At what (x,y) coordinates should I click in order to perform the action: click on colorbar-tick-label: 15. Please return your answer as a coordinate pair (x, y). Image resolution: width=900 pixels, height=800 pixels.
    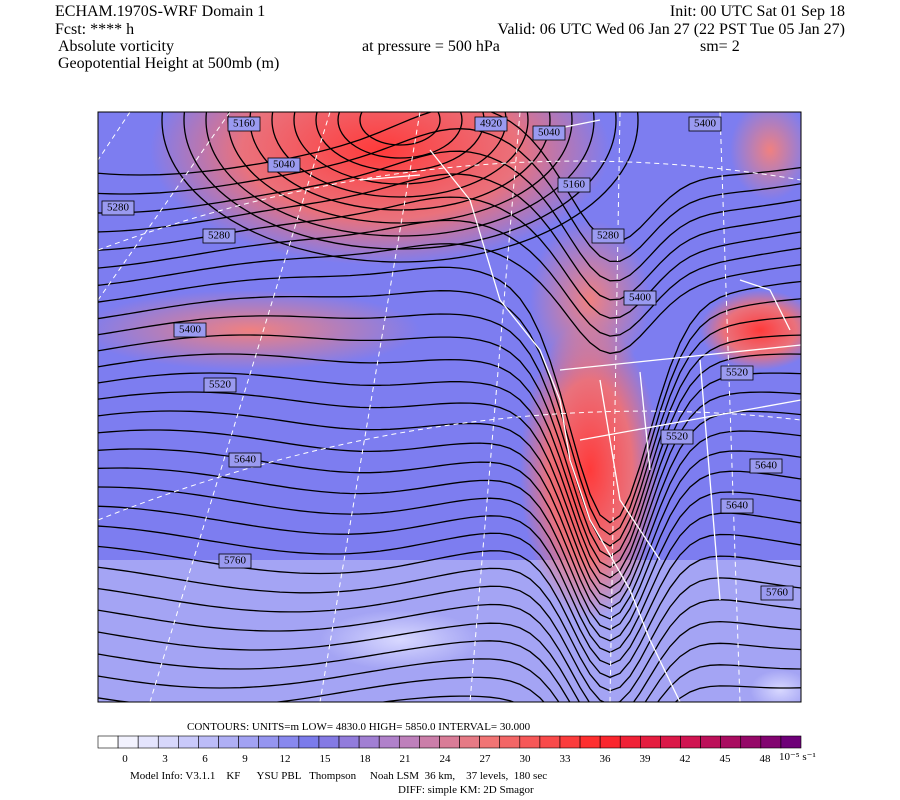
    Looking at the image, I should click on (326, 759).